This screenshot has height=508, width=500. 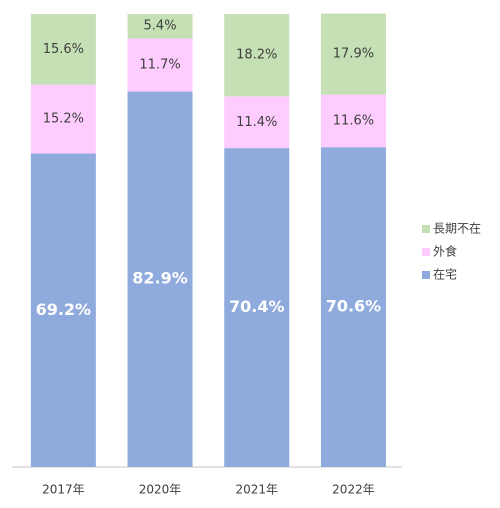 I want to click on x-tick-label: 2020年, so click(x=160, y=490).